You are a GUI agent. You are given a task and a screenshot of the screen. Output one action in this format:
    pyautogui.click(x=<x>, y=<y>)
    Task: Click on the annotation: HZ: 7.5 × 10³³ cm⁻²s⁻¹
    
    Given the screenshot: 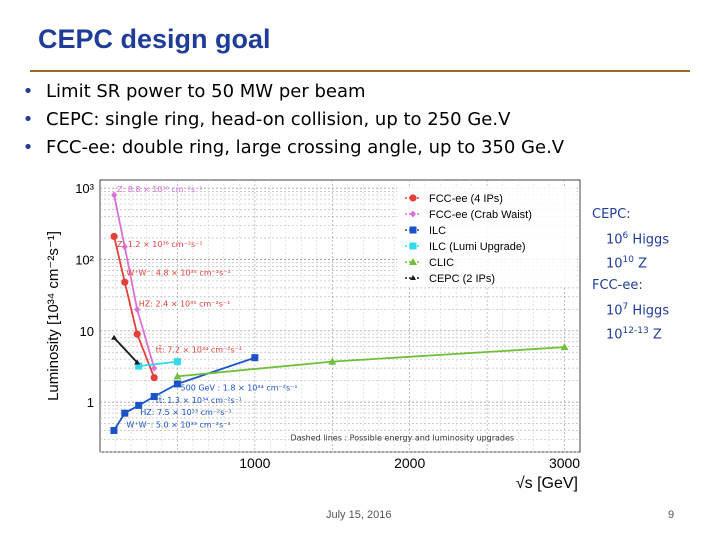 What is the action you would take?
    pyautogui.click(x=186, y=412)
    